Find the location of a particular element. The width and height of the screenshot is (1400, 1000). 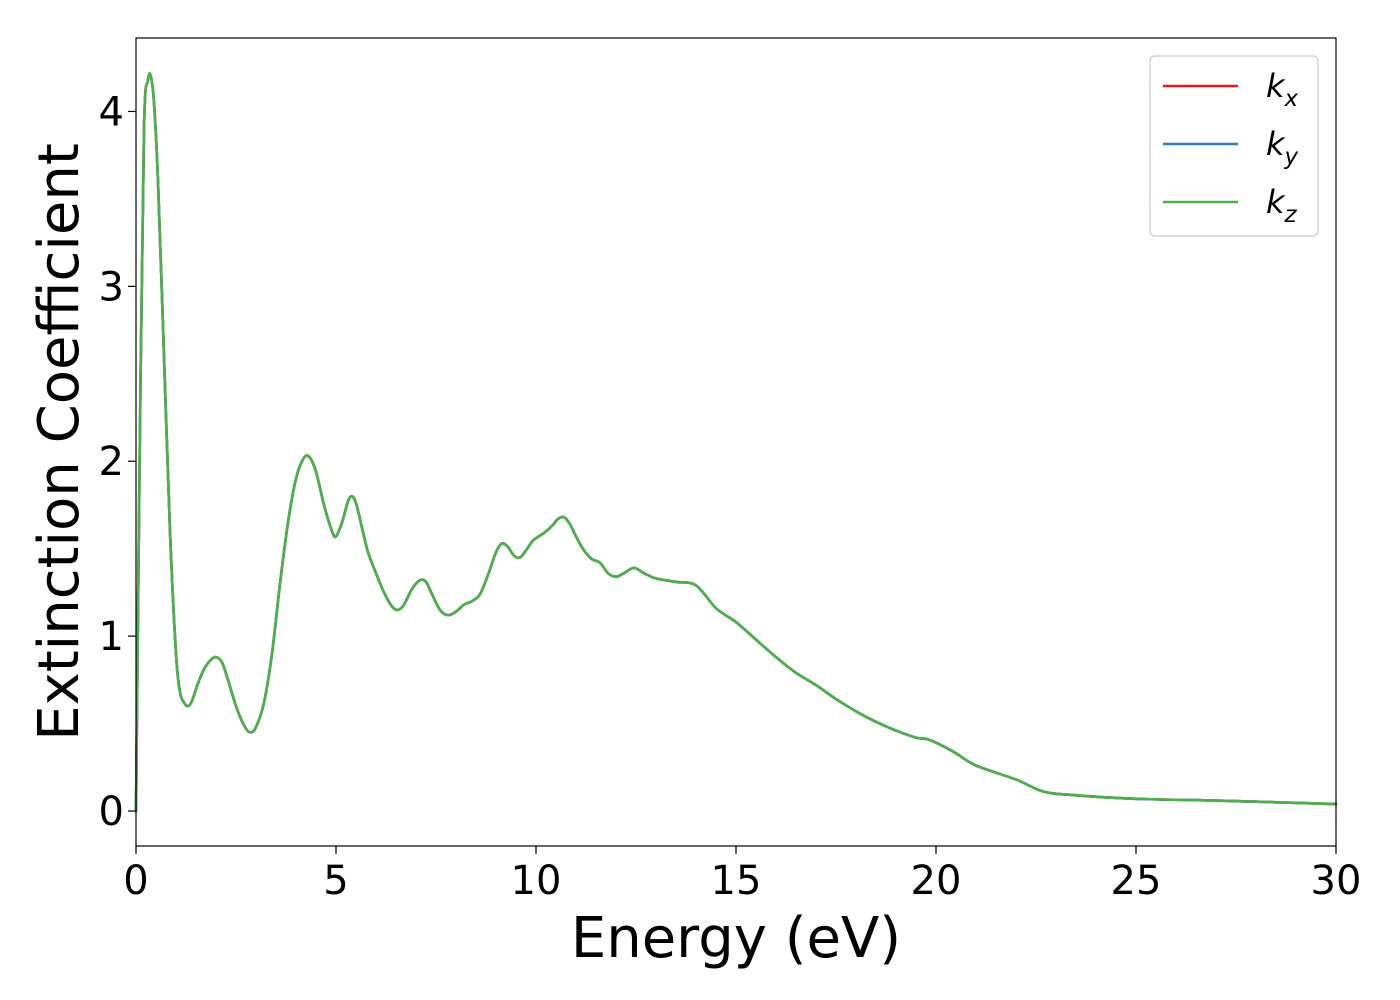

legend-box is located at coordinates (1234, 146).